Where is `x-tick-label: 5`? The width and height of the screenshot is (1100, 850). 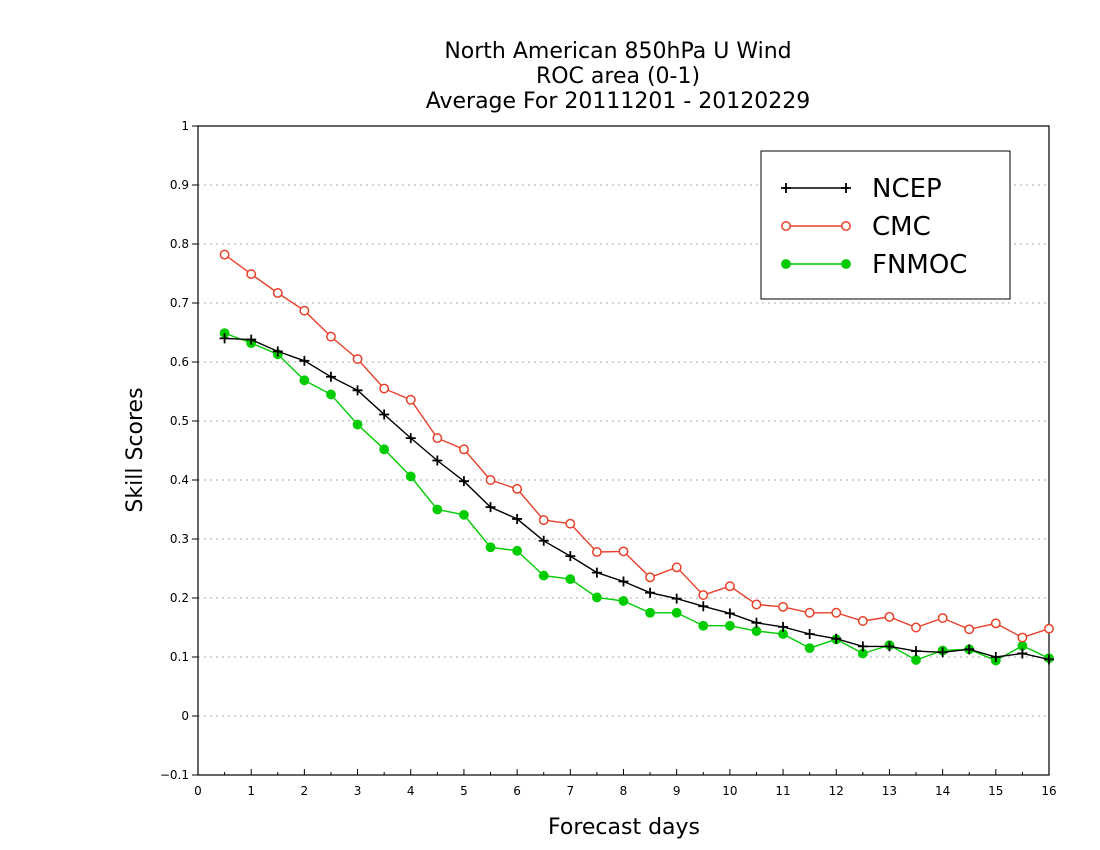 x-tick-label: 5 is located at coordinates (464, 791).